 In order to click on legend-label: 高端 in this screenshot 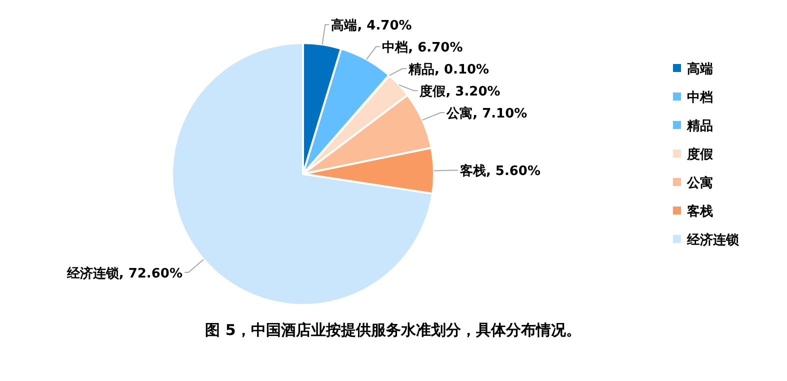, I will do `click(700, 69)`.